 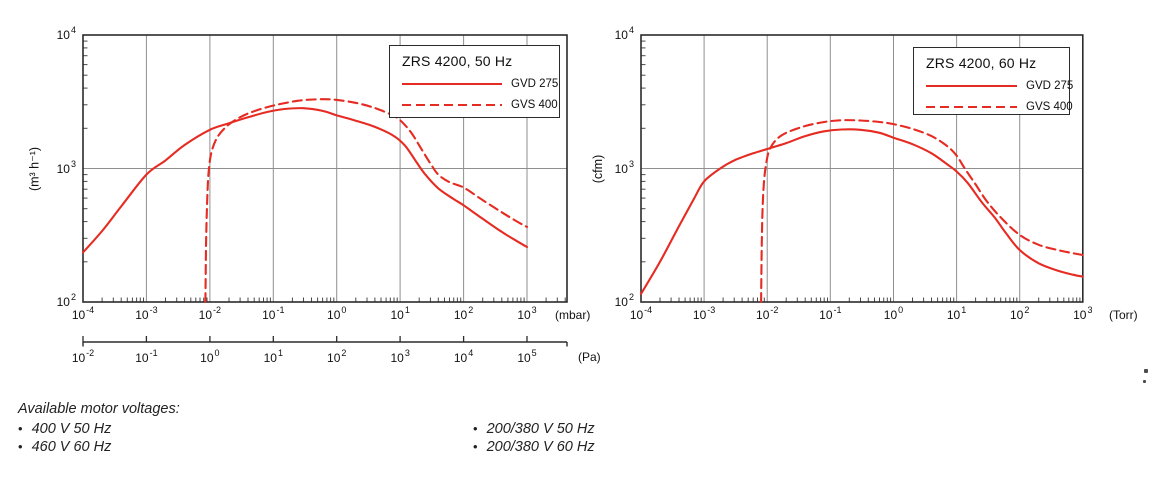 What do you see at coordinates (540, 429) in the screenshot?
I see `voltage-text: 200/380 V 50 Hz` at bounding box center [540, 429].